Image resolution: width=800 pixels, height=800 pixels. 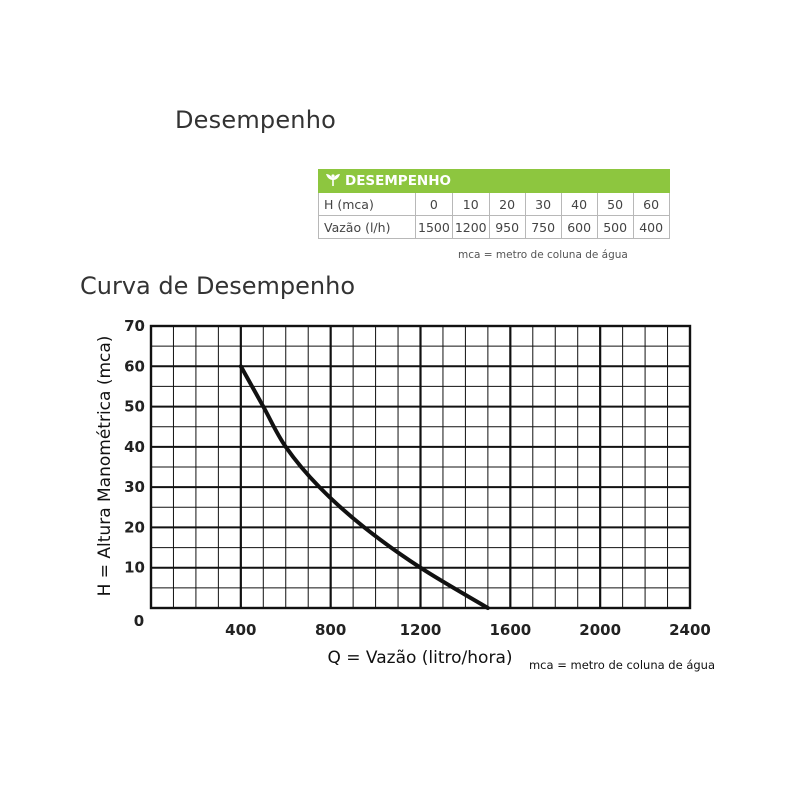 What do you see at coordinates (134, 366) in the screenshot?
I see `y-tick-label: 60` at bounding box center [134, 366].